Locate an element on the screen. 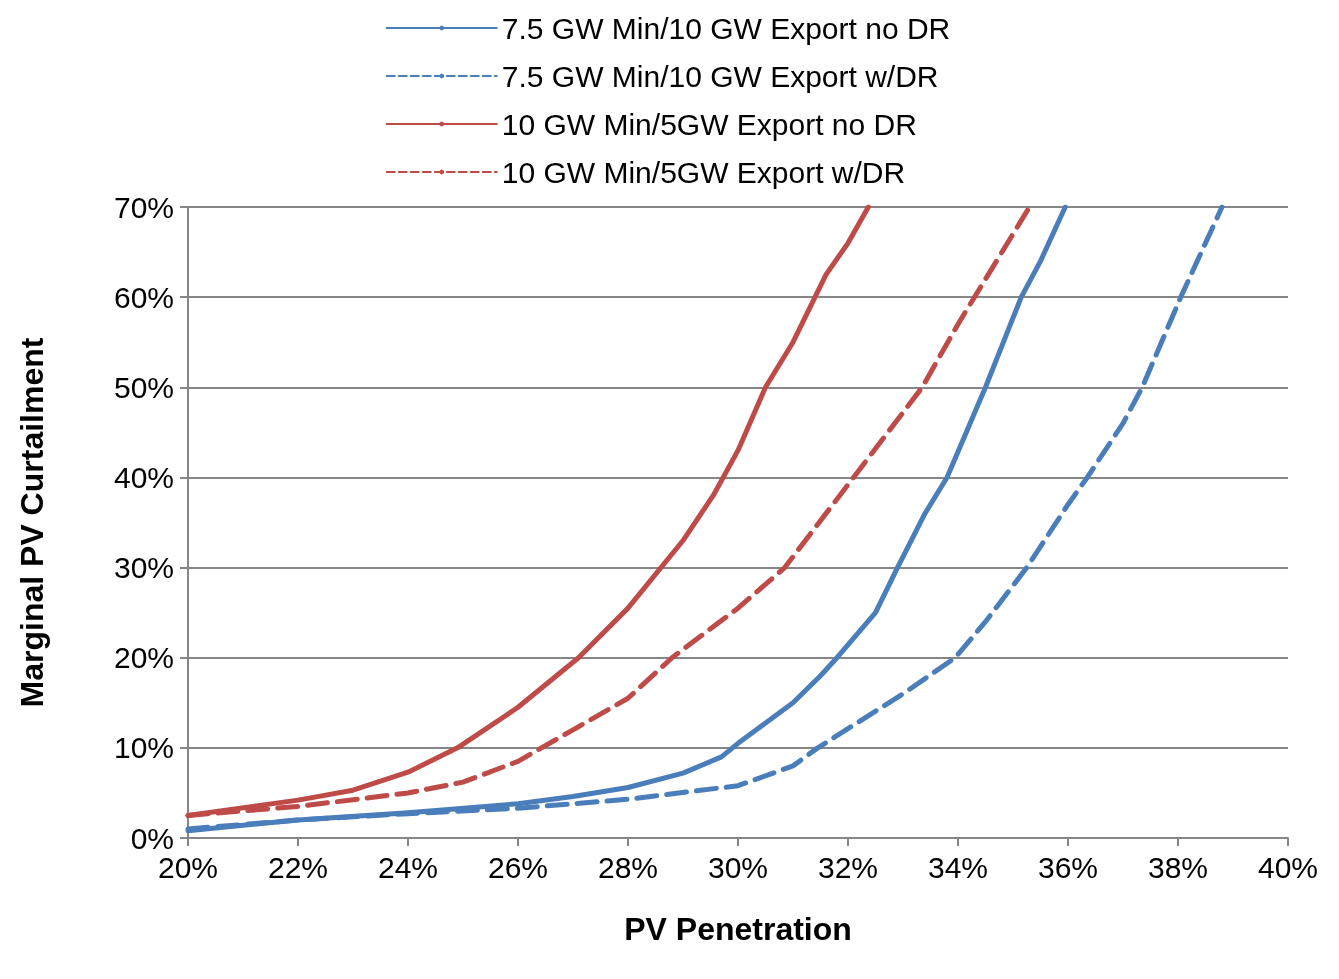 This screenshot has width=1339, height=979. legend-label: 10 GW Min/5GW Export no DR is located at coordinates (709, 124).